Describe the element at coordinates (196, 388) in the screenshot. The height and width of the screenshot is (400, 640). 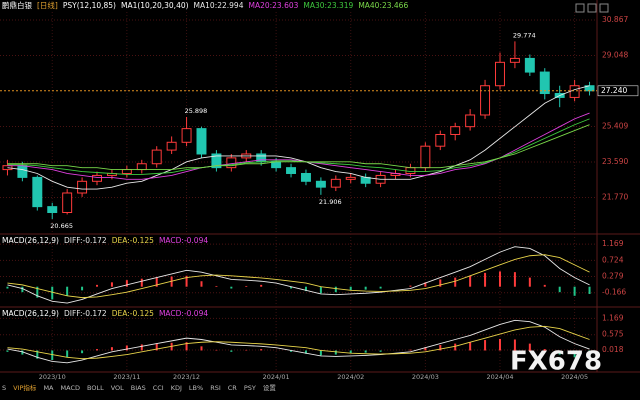
I see `indicator-tab: LB%` at that location.